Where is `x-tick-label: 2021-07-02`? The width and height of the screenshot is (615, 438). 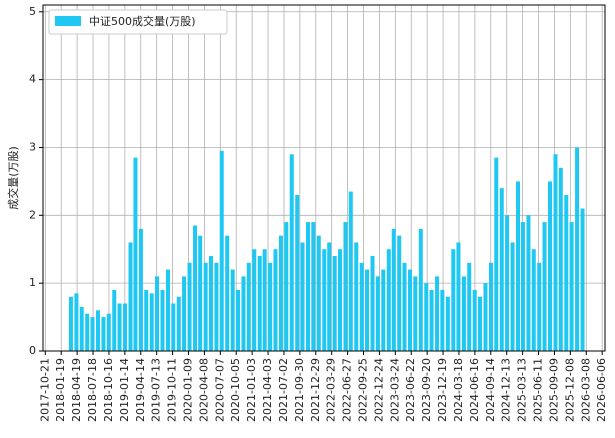
x-tick-label: 2021-07-02 is located at coordinates (283, 390).